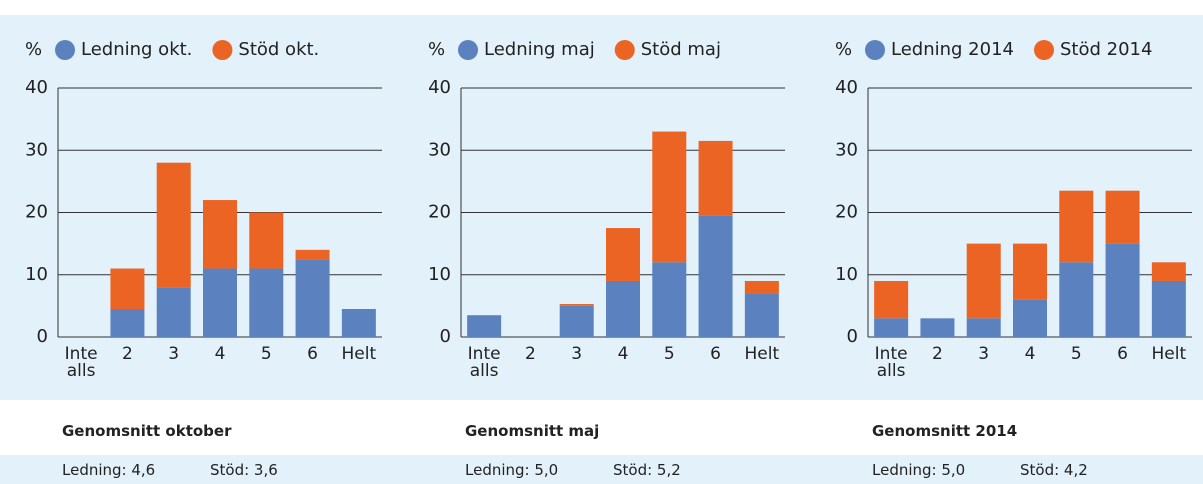 This screenshot has height=484, width=1203. What do you see at coordinates (647, 470) in the screenshot?
I see `summary-item: Stöd: 5,2` at bounding box center [647, 470].